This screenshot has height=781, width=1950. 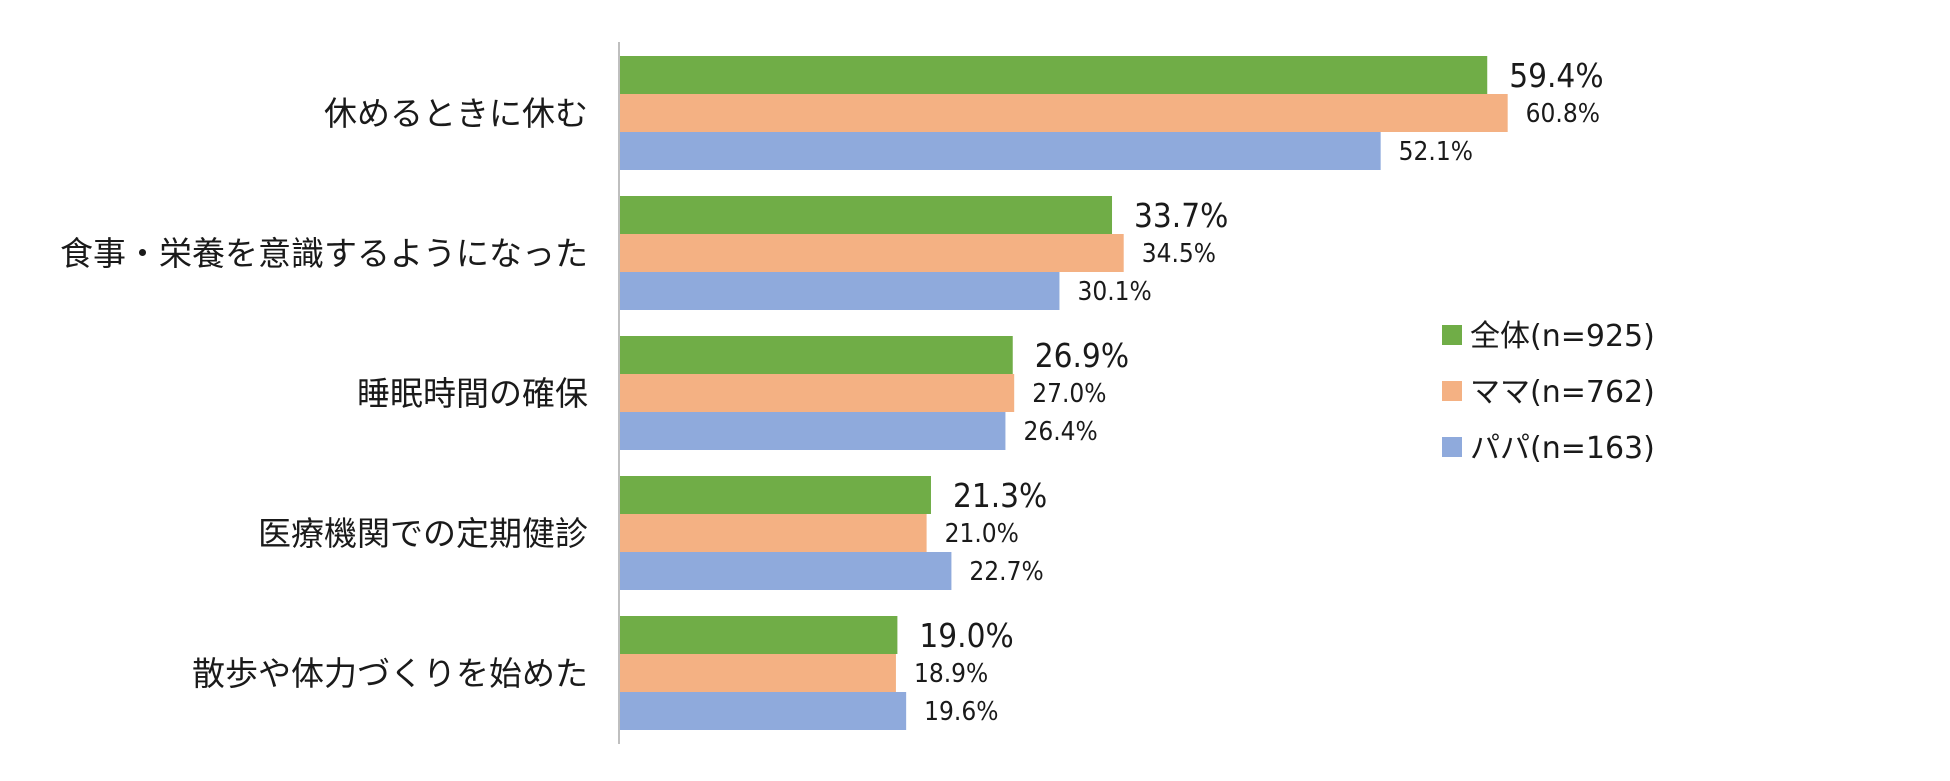 What do you see at coordinates (1556, 75) in the screenshot?
I see `data-label-1-series-1: 59.4%` at bounding box center [1556, 75].